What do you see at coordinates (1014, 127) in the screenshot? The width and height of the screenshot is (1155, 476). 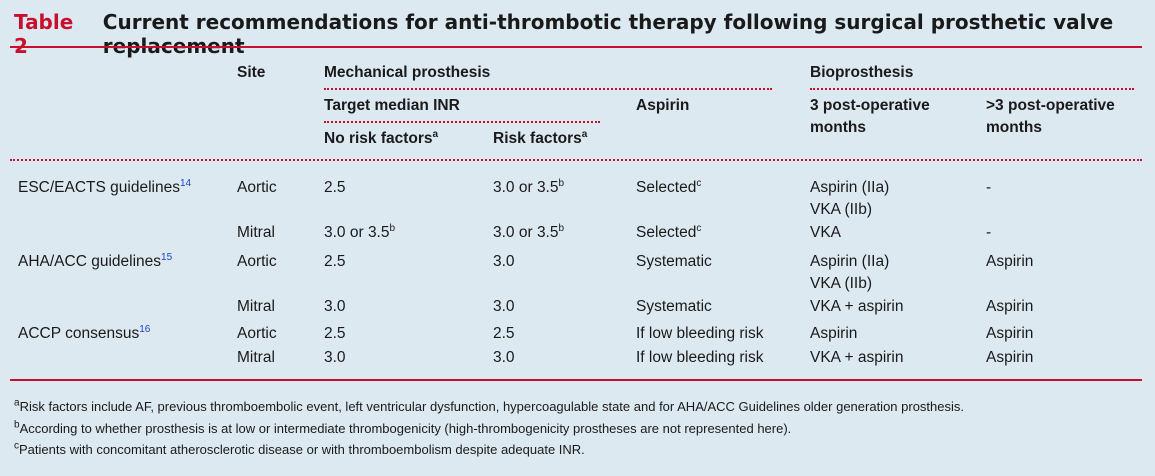 I see `header-bio-gt3-line2: months` at bounding box center [1014, 127].